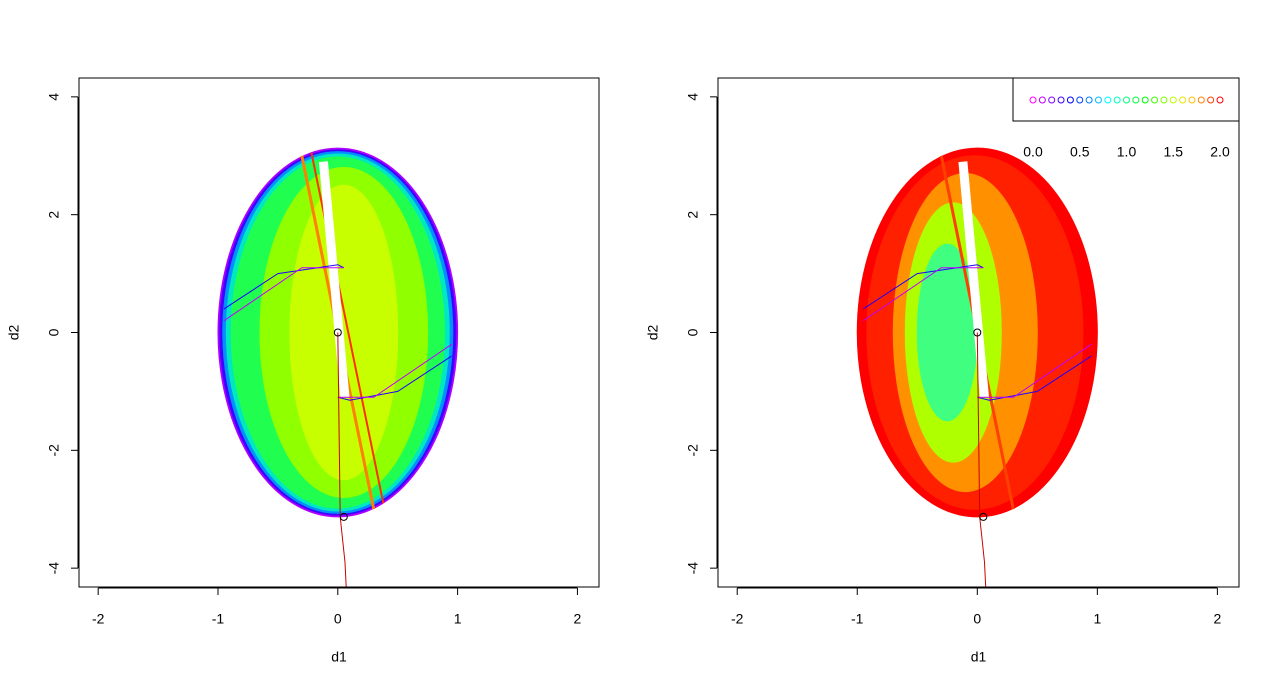 This screenshot has width=1280, height=686. I want to click on legend-tick-label: 1.5, so click(1174, 152).